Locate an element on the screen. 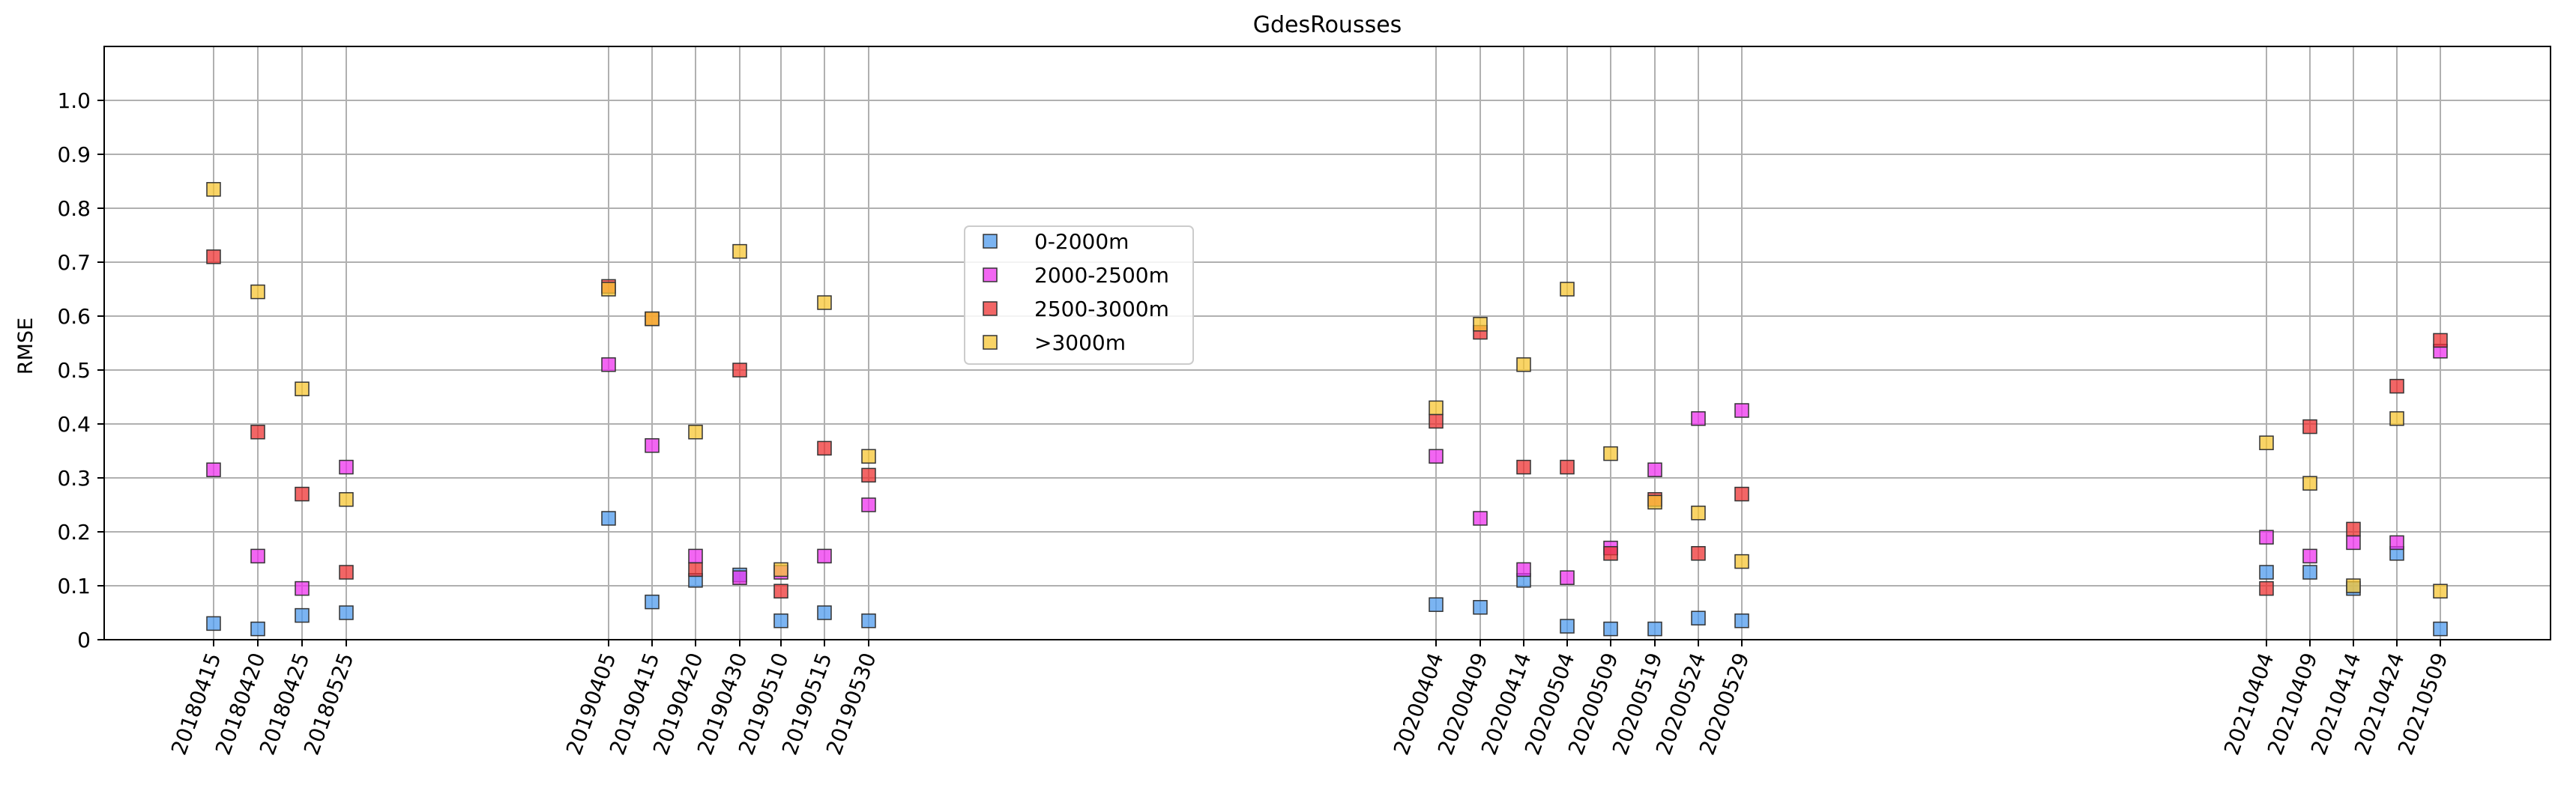 Image resolution: width=2576 pixels, height=791 pixels. y-tick-label: 0.9 is located at coordinates (74, 154).